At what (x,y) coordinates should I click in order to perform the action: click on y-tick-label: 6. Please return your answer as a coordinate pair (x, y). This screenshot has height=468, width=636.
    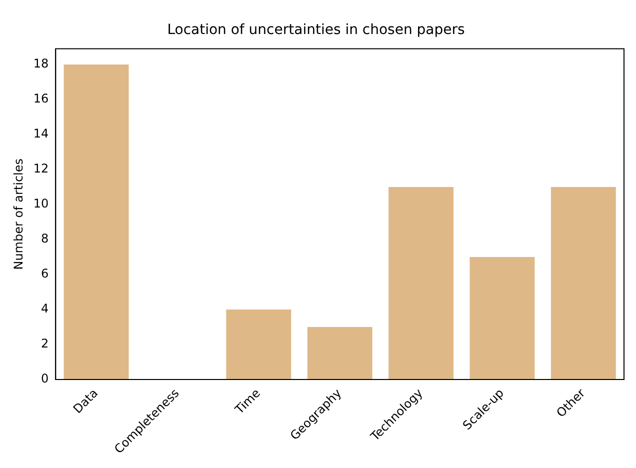
    Looking at the image, I should click on (45, 273).